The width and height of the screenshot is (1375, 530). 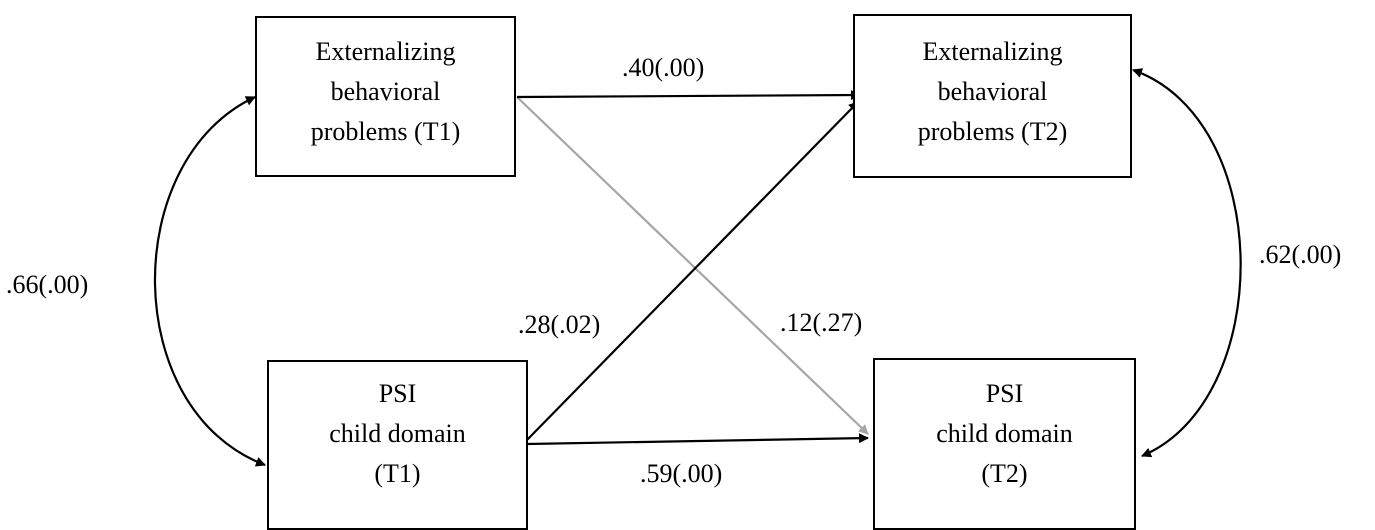 What do you see at coordinates (1300, 254) in the screenshot?
I see `correlation-label-t2: .62(.00)` at bounding box center [1300, 254].